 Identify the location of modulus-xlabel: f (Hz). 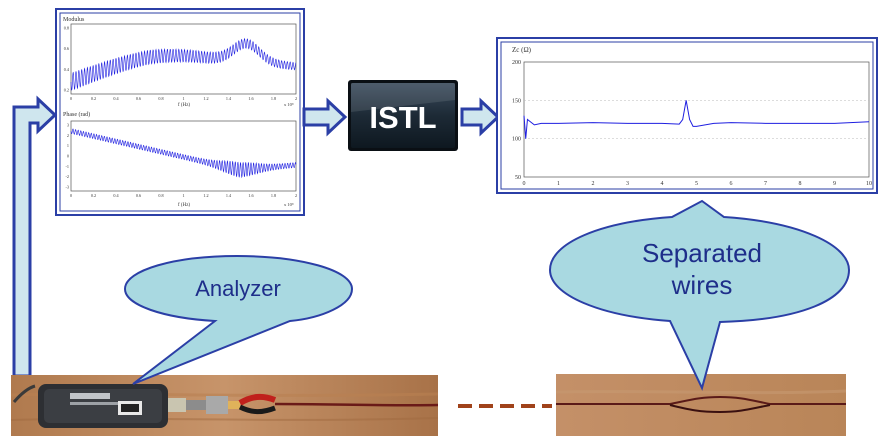
(184, 105).